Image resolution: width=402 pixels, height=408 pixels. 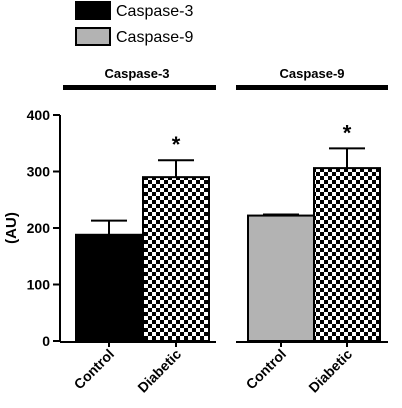 I want to click on category-label-caspase-3-control: Control, so click(x=94, y=369).